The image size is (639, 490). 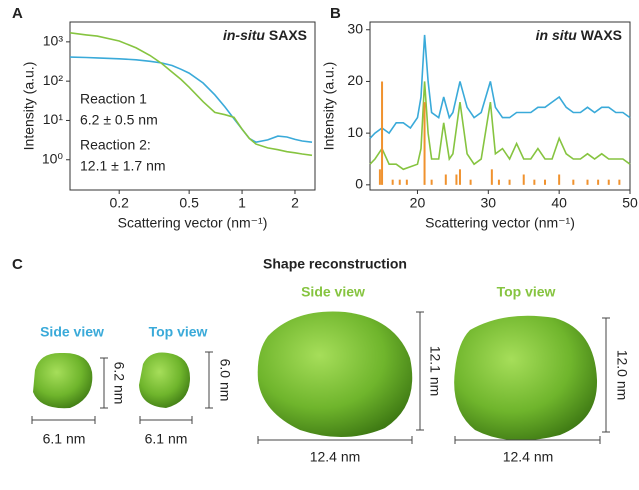 What do you see at coordinates (579, 35) in the screenshot?
I see `chart-title: in situ WAXS` at bounding box center [579, 35].